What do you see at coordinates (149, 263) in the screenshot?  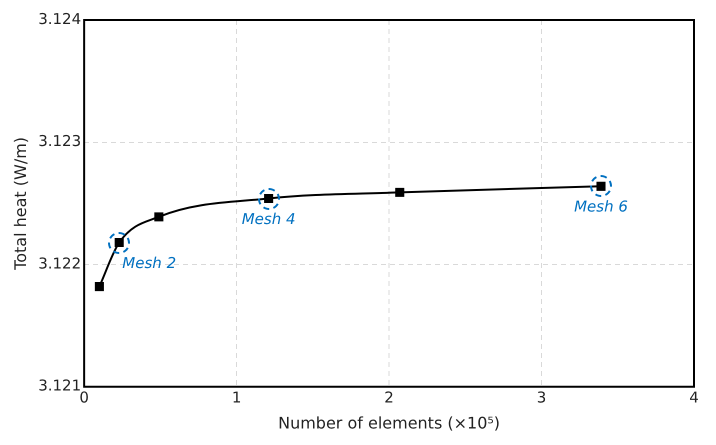 I see `annotation: Mesh 2` at bounding box center [149, 263].